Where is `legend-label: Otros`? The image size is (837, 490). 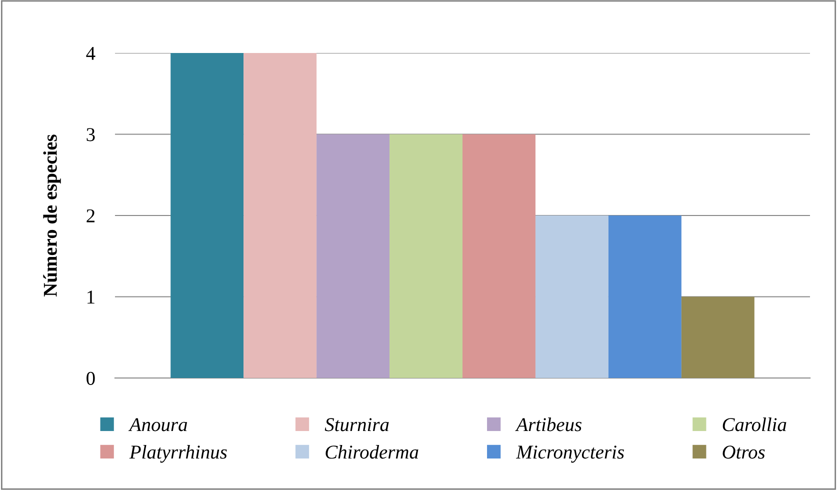 legend-label: Otros is located at coordinates (743, 452).